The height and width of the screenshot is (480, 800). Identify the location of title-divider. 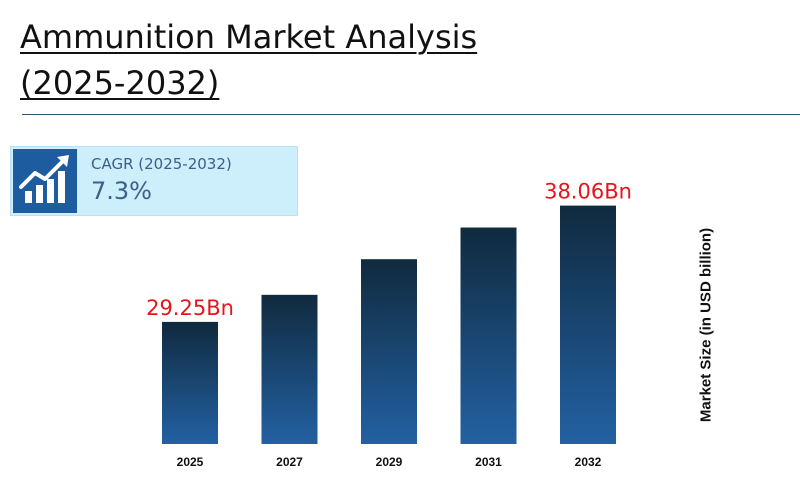
(411, 114).